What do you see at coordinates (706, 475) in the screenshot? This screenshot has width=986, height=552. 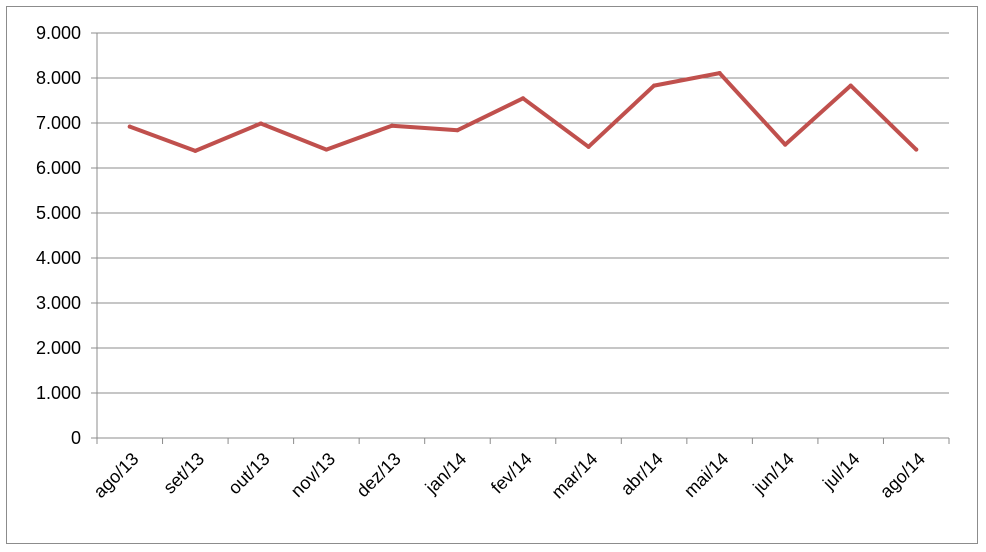 I see `x-tick-label: mai/14` at bounding box center [706, 475].